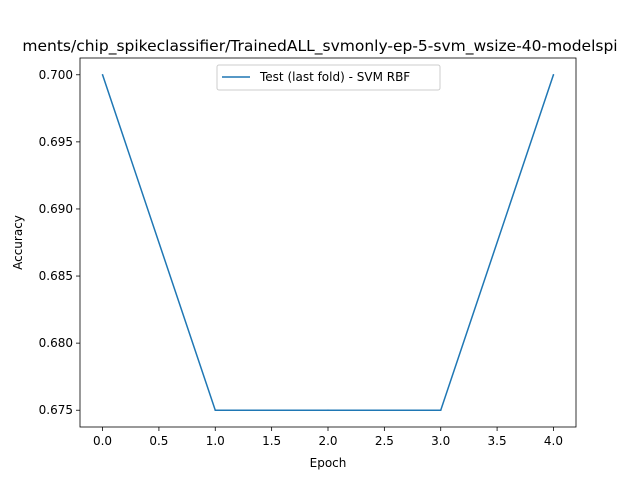 This screenshot has width=640, height=480. What do you see at coordinates (327, 441) in the screenshot?
I see `x-tick-label: 2.0` at bounding box center [327, 441].